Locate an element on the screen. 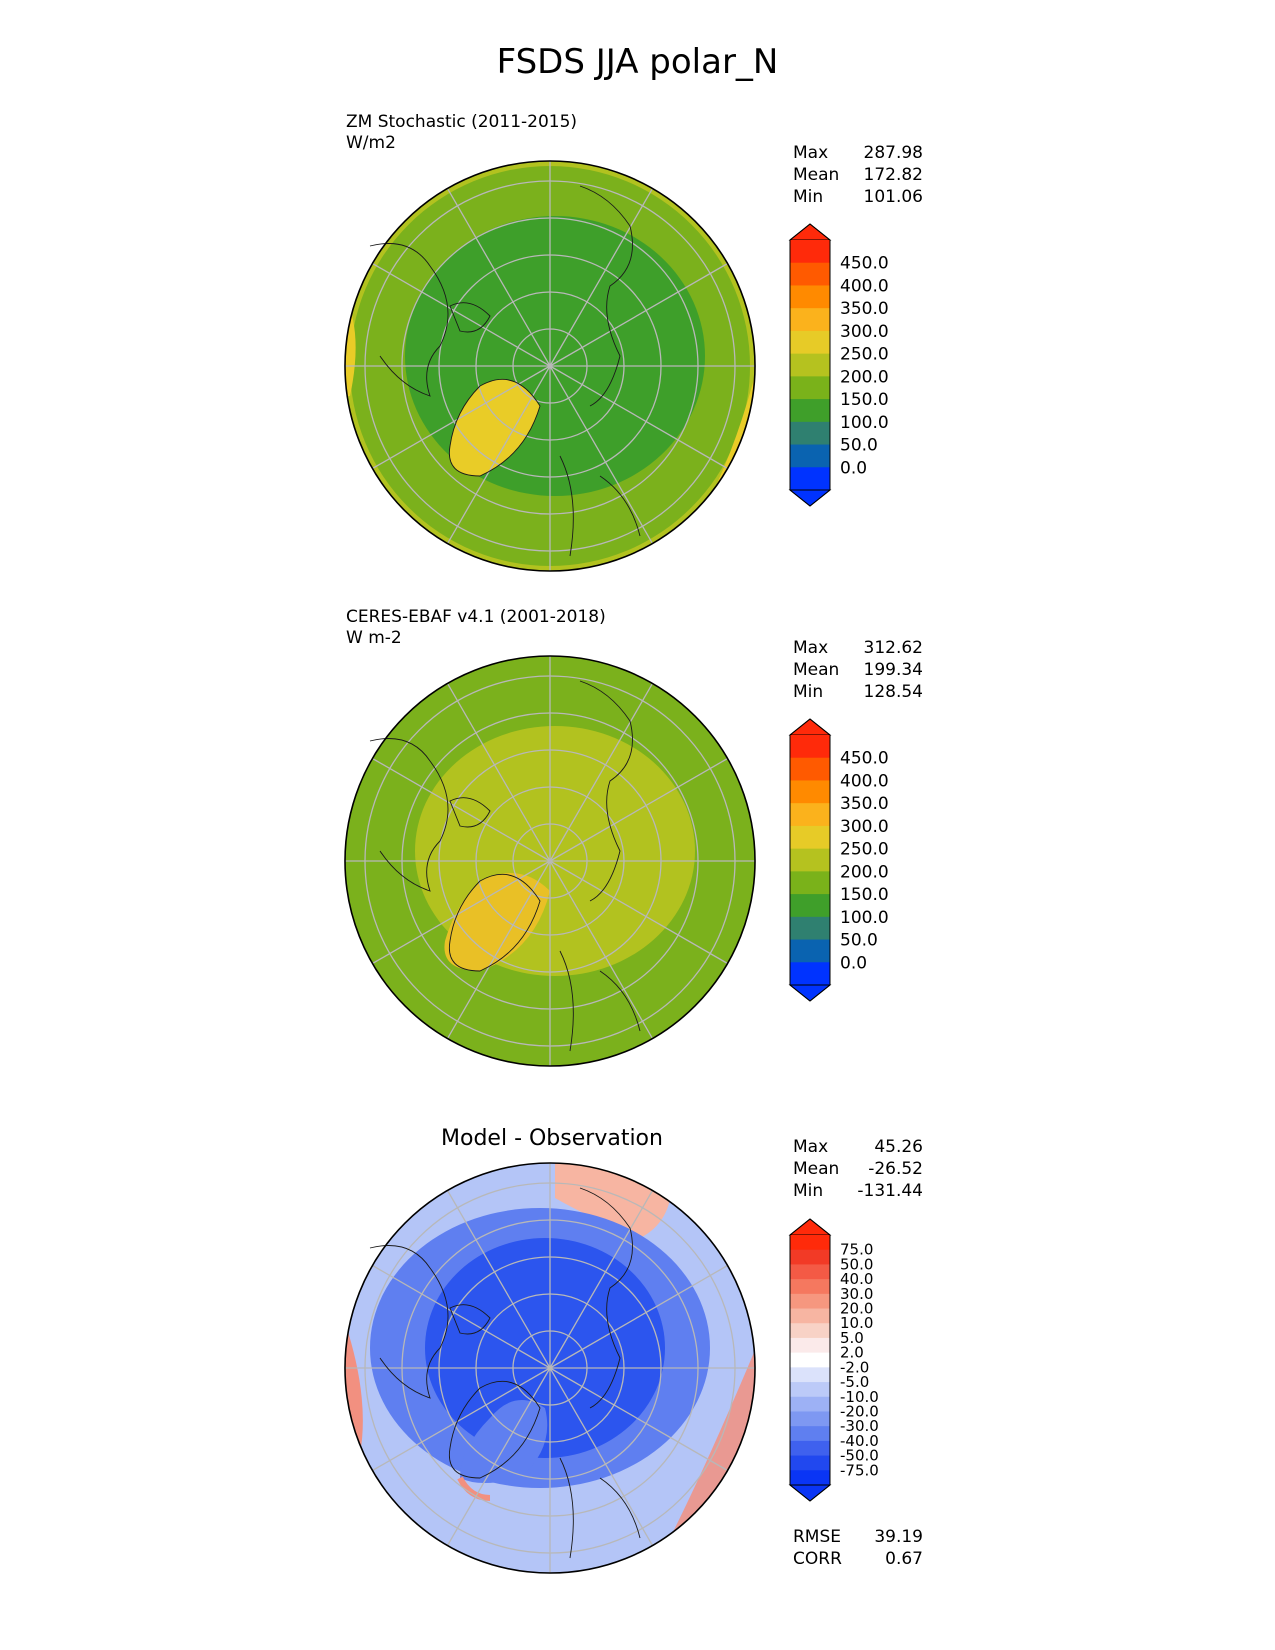  colorbar-tick-label: -5.0 is located at coordinates (854, 1382).